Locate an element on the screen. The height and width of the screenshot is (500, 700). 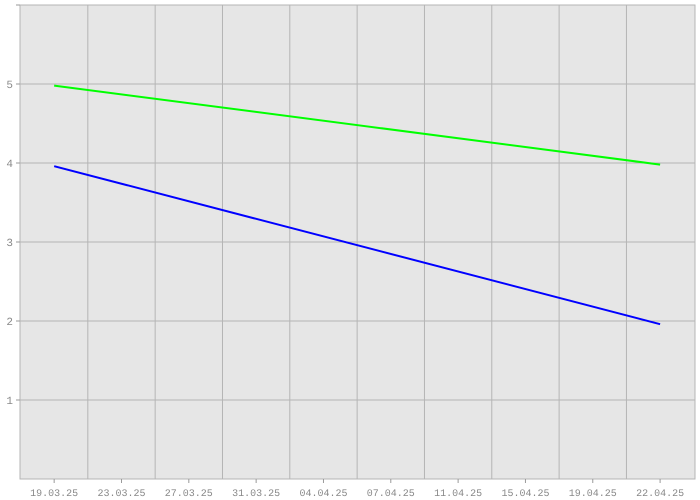
x-tick-label: 07.04.25 is located at coordinates (390, 494).